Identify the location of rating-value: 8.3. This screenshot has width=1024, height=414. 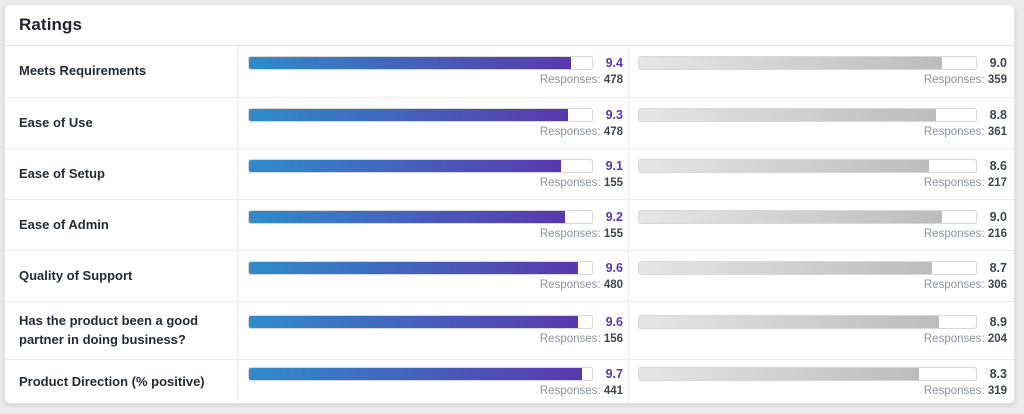
(998, 373).